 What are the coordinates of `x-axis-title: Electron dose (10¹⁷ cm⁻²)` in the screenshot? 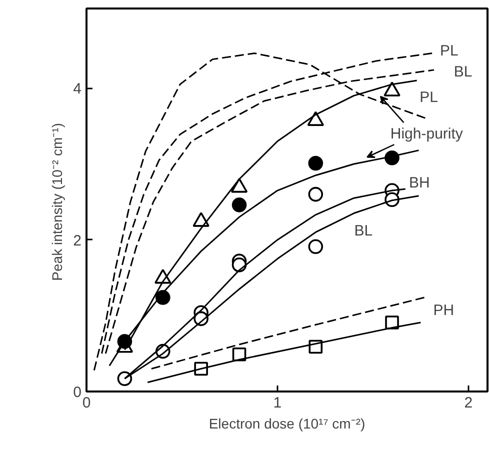 It's located at (287, 424).